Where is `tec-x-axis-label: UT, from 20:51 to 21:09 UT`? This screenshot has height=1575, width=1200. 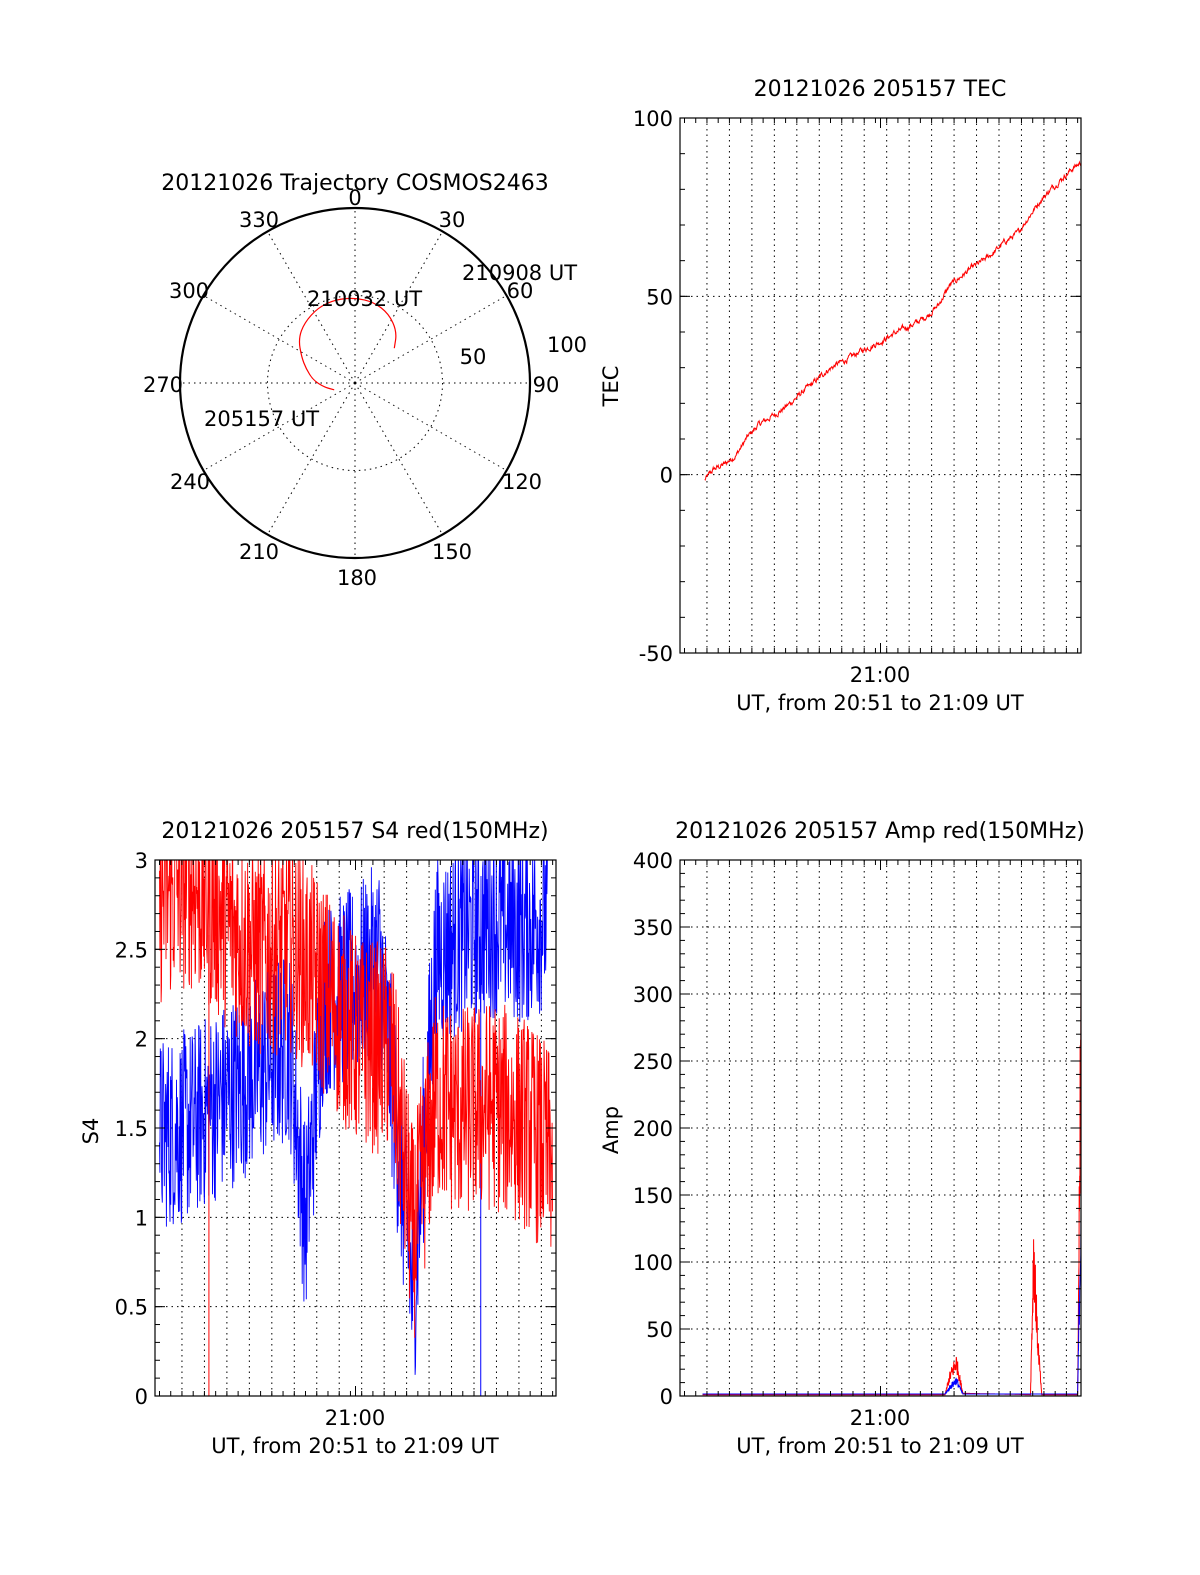
tec-x-axis-label: UT, from 20:51 to 21:09 UT is located at coordinates (880, 703).